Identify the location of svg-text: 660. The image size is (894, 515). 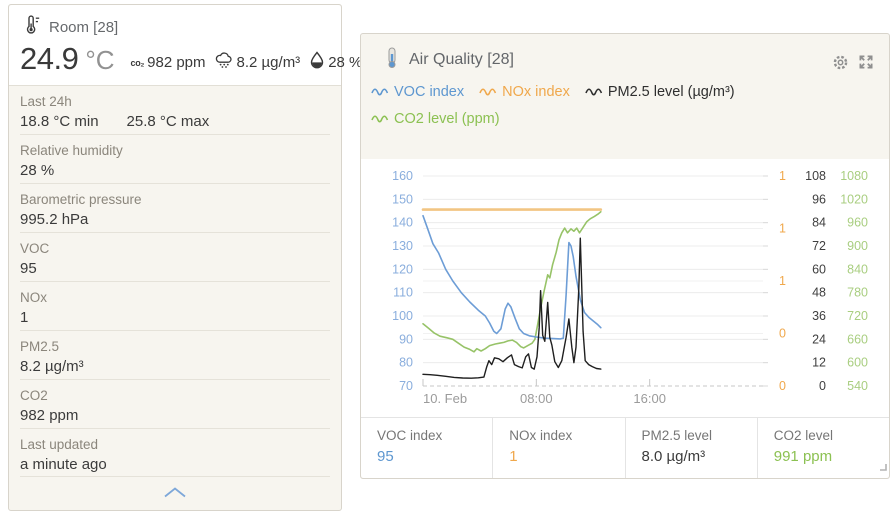
(857, 339).